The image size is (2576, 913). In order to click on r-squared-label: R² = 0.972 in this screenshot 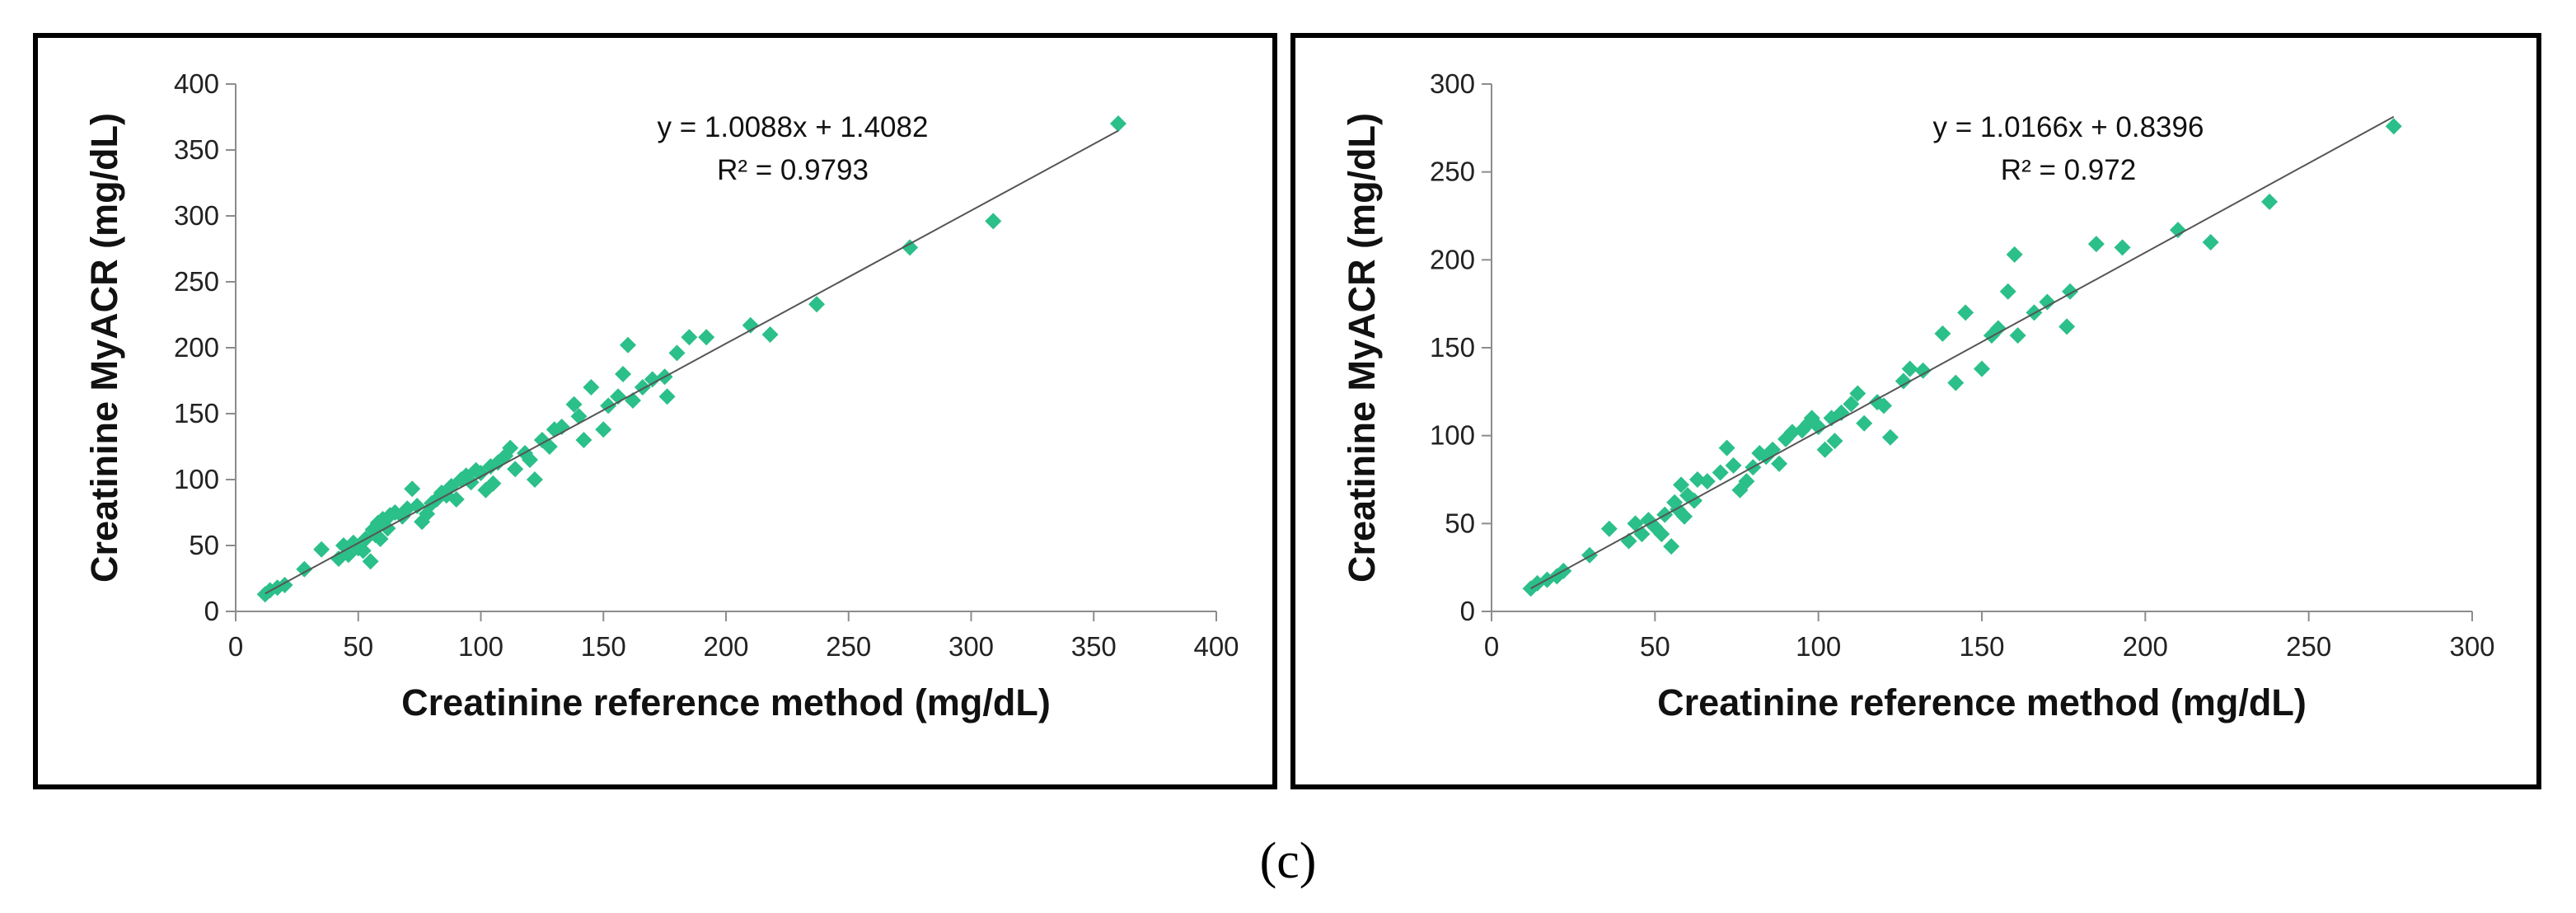, I will do `click(2068, 170)`.